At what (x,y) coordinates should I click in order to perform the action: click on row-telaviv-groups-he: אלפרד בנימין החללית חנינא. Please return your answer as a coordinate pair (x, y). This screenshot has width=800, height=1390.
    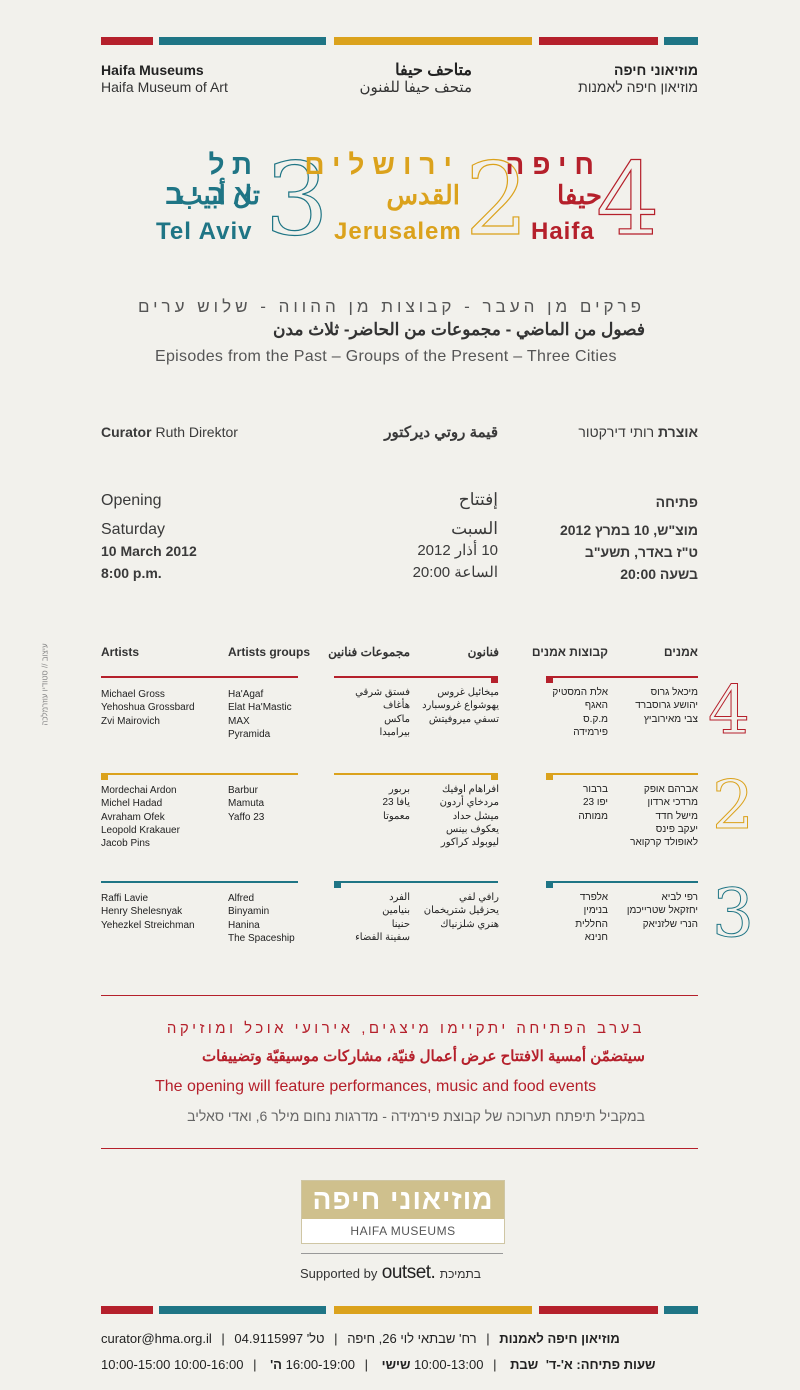
    Looking at the image, I should click on (591, 917).